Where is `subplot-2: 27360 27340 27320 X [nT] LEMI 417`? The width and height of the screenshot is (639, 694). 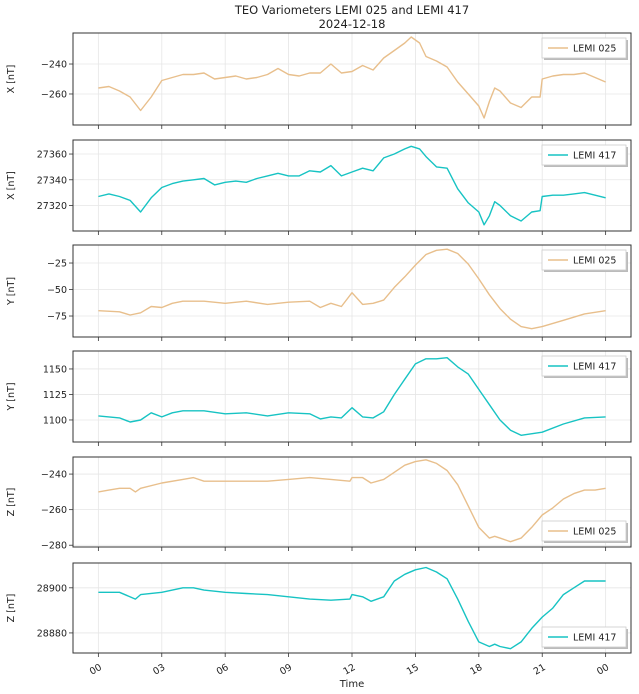
subplot-2: 27360 27340 27320 X [nT] LEMI 417 is located at coordinates (319, 187).